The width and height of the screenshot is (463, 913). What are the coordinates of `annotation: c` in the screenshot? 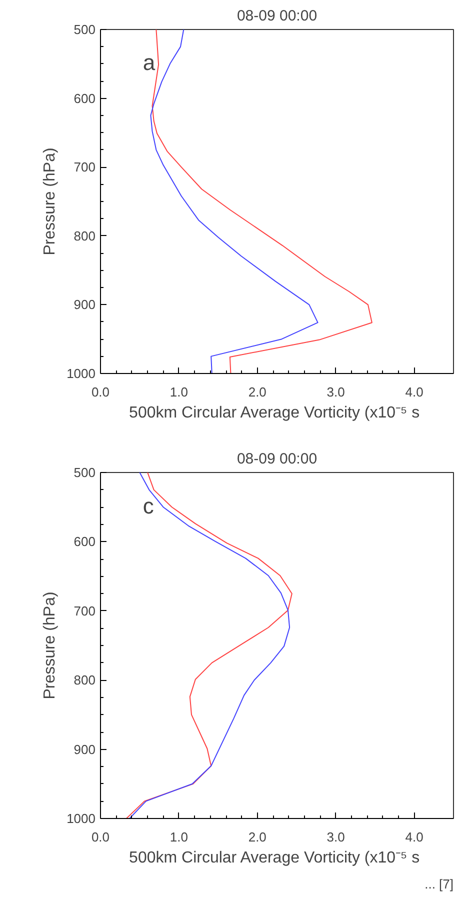 It's located at (148, 505).